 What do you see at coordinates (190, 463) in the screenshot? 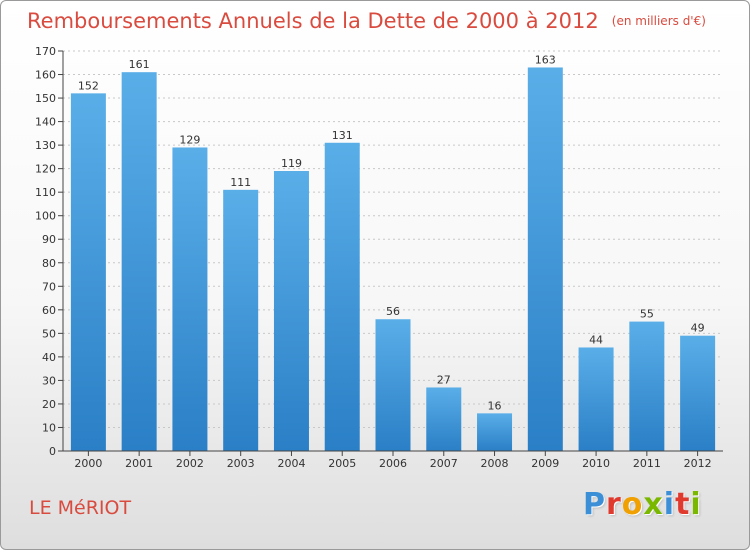
I see `x-tick-label-2002: 2002` at bounding box center [190, 463].